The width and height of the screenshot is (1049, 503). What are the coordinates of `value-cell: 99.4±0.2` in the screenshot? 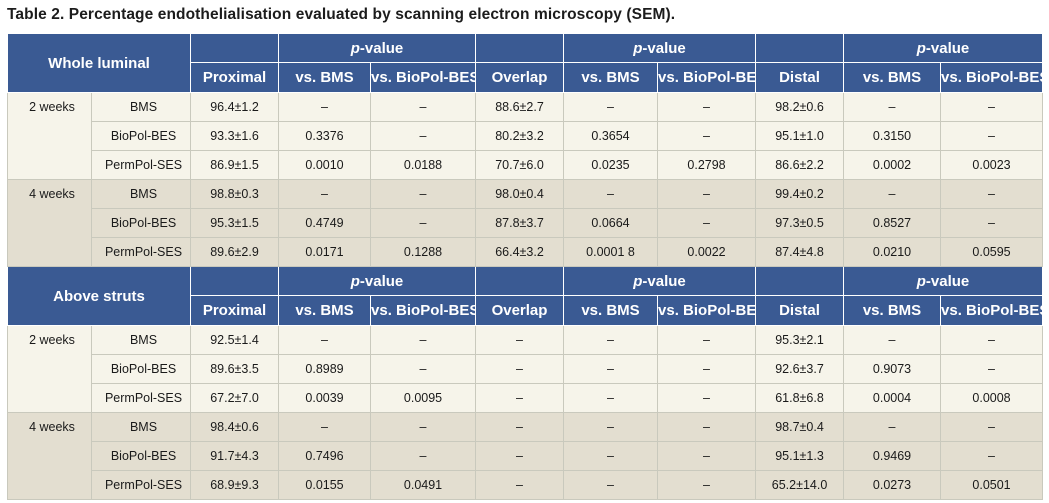 It's located at (800, 194).